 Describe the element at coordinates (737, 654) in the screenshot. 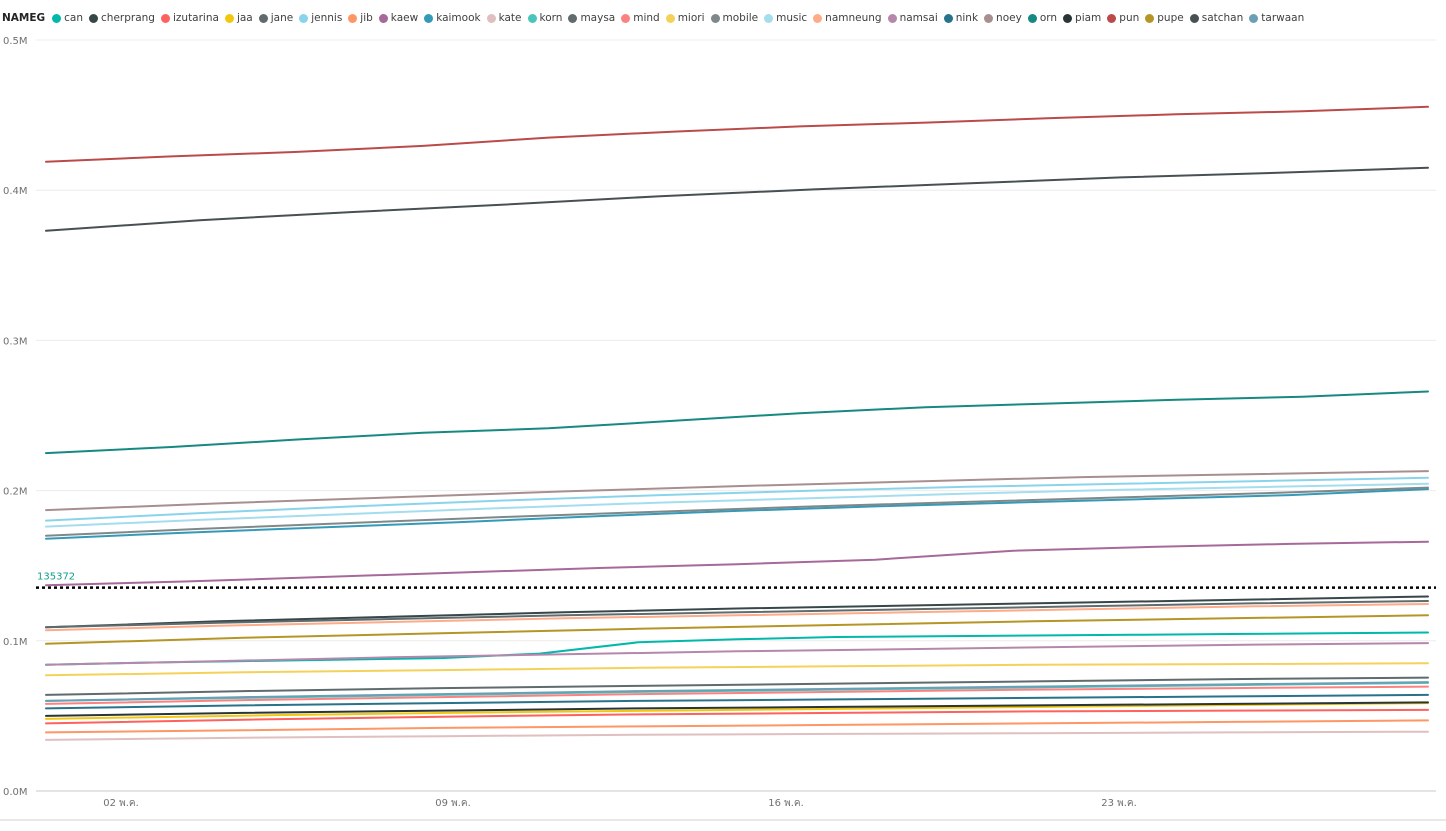

I see `series-line-namsai` at that location.